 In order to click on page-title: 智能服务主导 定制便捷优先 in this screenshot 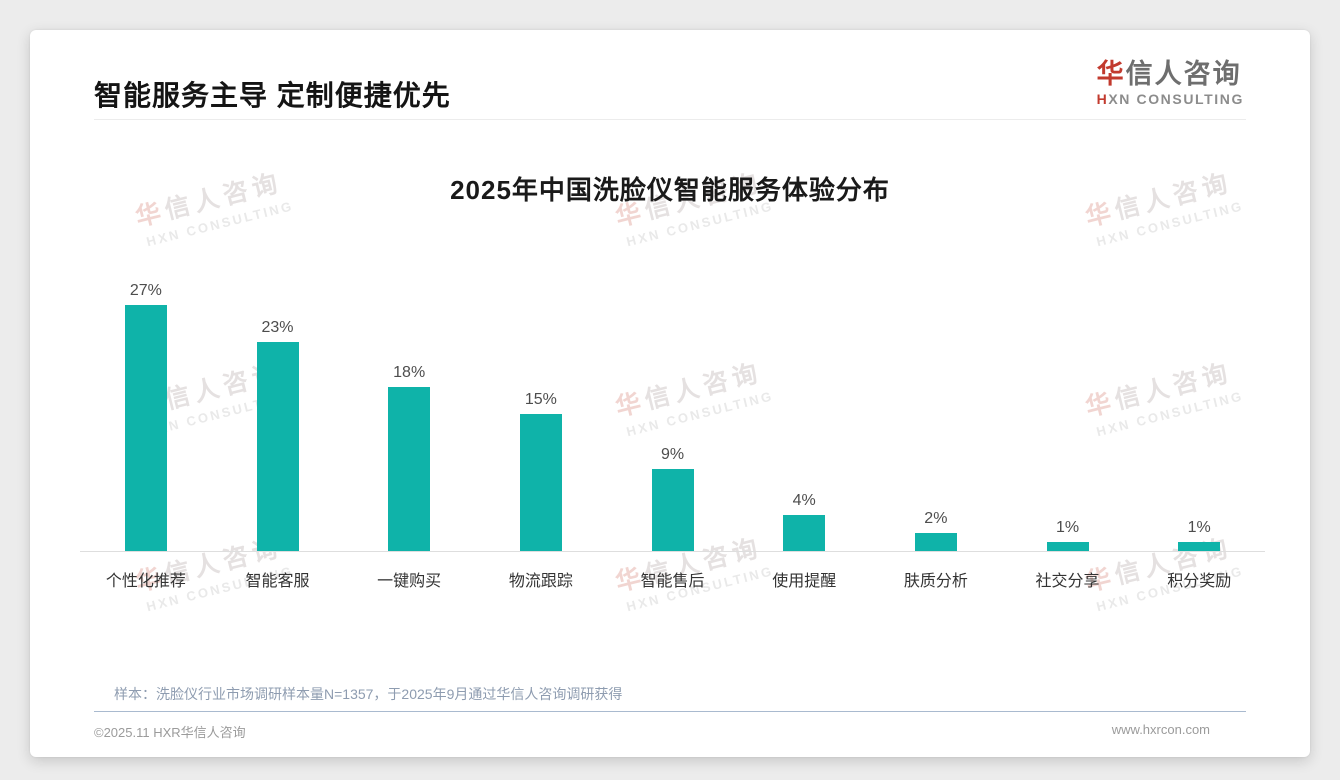, I will do `click(272, 95)`.